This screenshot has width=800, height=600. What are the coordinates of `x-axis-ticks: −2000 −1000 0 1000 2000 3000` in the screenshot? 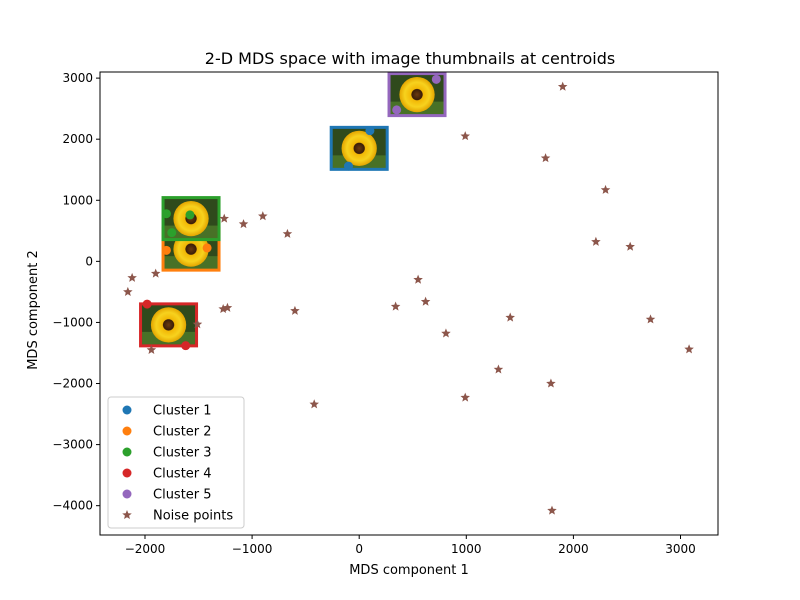 It's located at (410, 545).